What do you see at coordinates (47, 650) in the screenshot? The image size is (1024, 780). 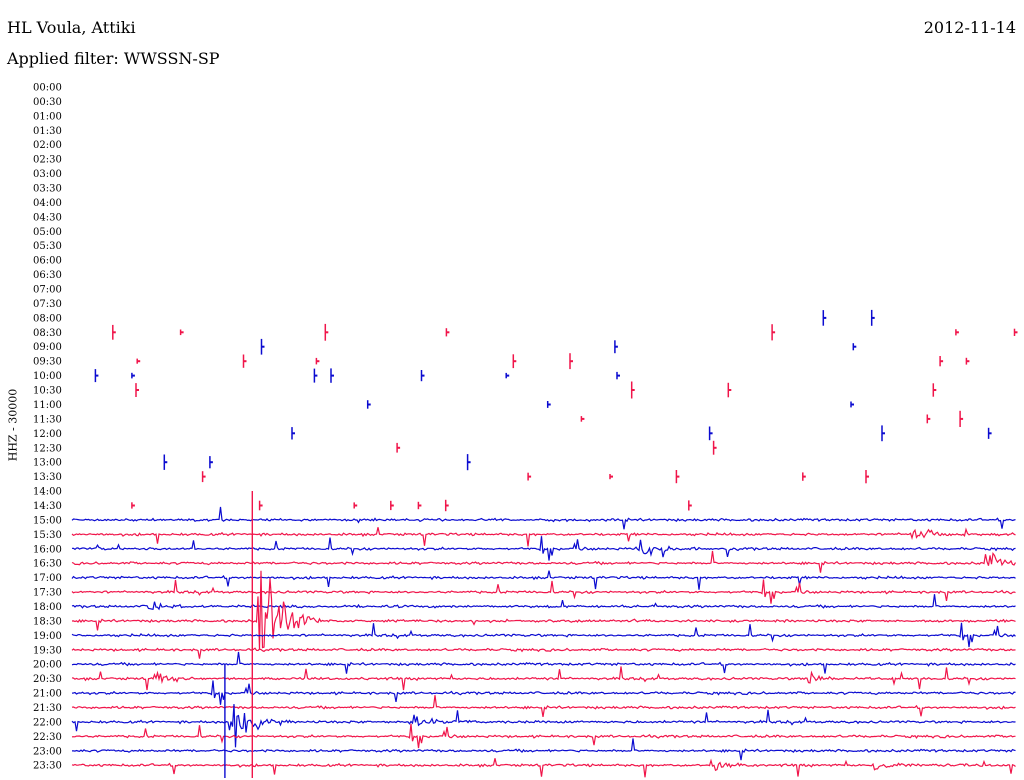 I see `row-label-1930: 19:30` at bounding box center [47, 650].